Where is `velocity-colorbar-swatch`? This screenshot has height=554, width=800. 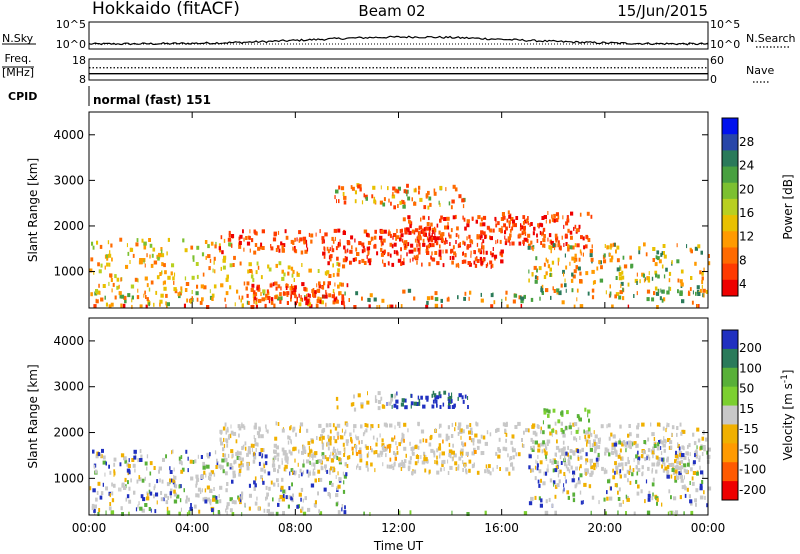 velocity-colorbar-swatch is located at coordinates (730, 472).